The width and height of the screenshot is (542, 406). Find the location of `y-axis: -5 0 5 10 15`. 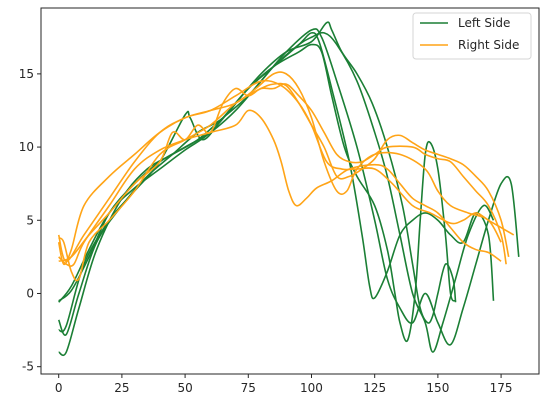

y-axis: -5 0 5 10 15 is located at coordinates (30, 220).